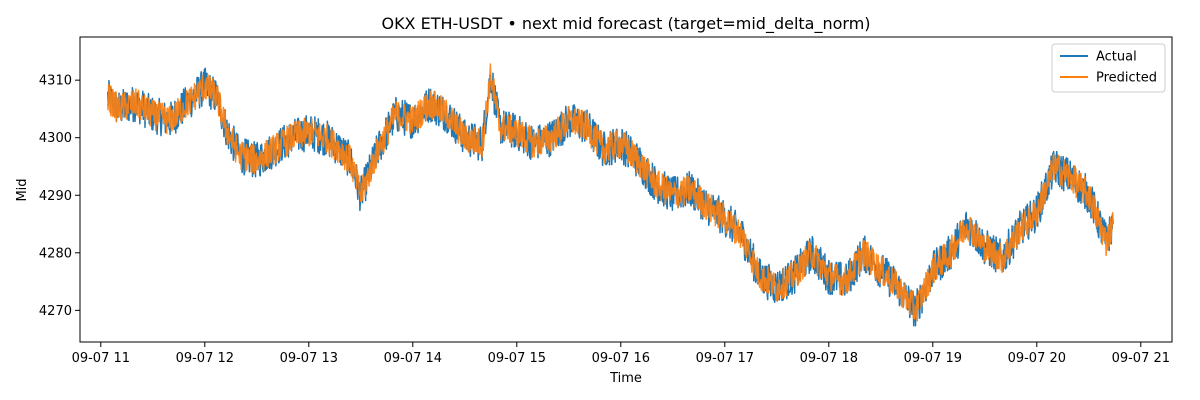 This screenshot has width=1200, height=400. What do you see at coordinates (933, 358) in the screenshot?
I see `x-tick-label: 09-07 19` at bounding box center [933, 358].